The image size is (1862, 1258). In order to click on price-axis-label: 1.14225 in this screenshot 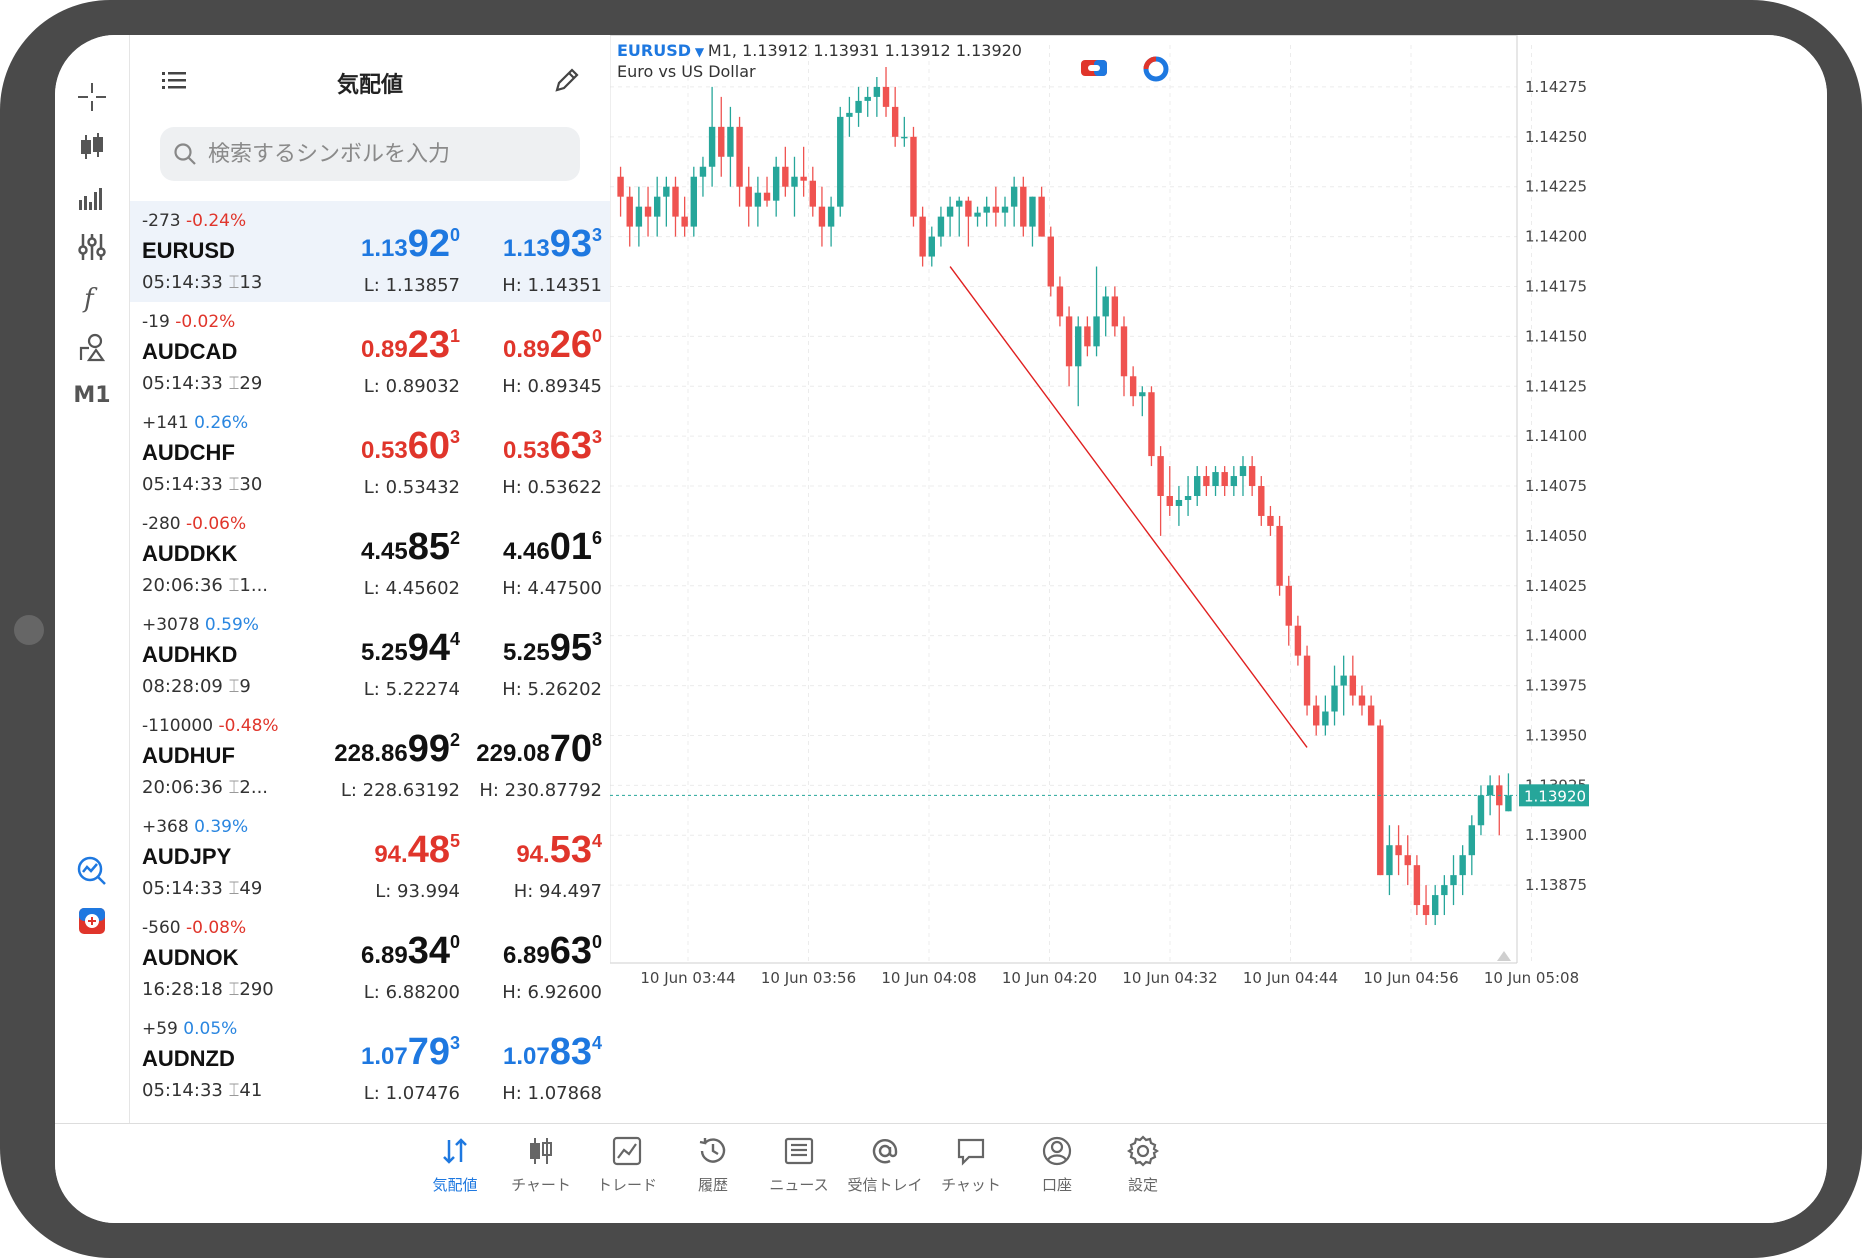, I will do `click(1556, 187)`.